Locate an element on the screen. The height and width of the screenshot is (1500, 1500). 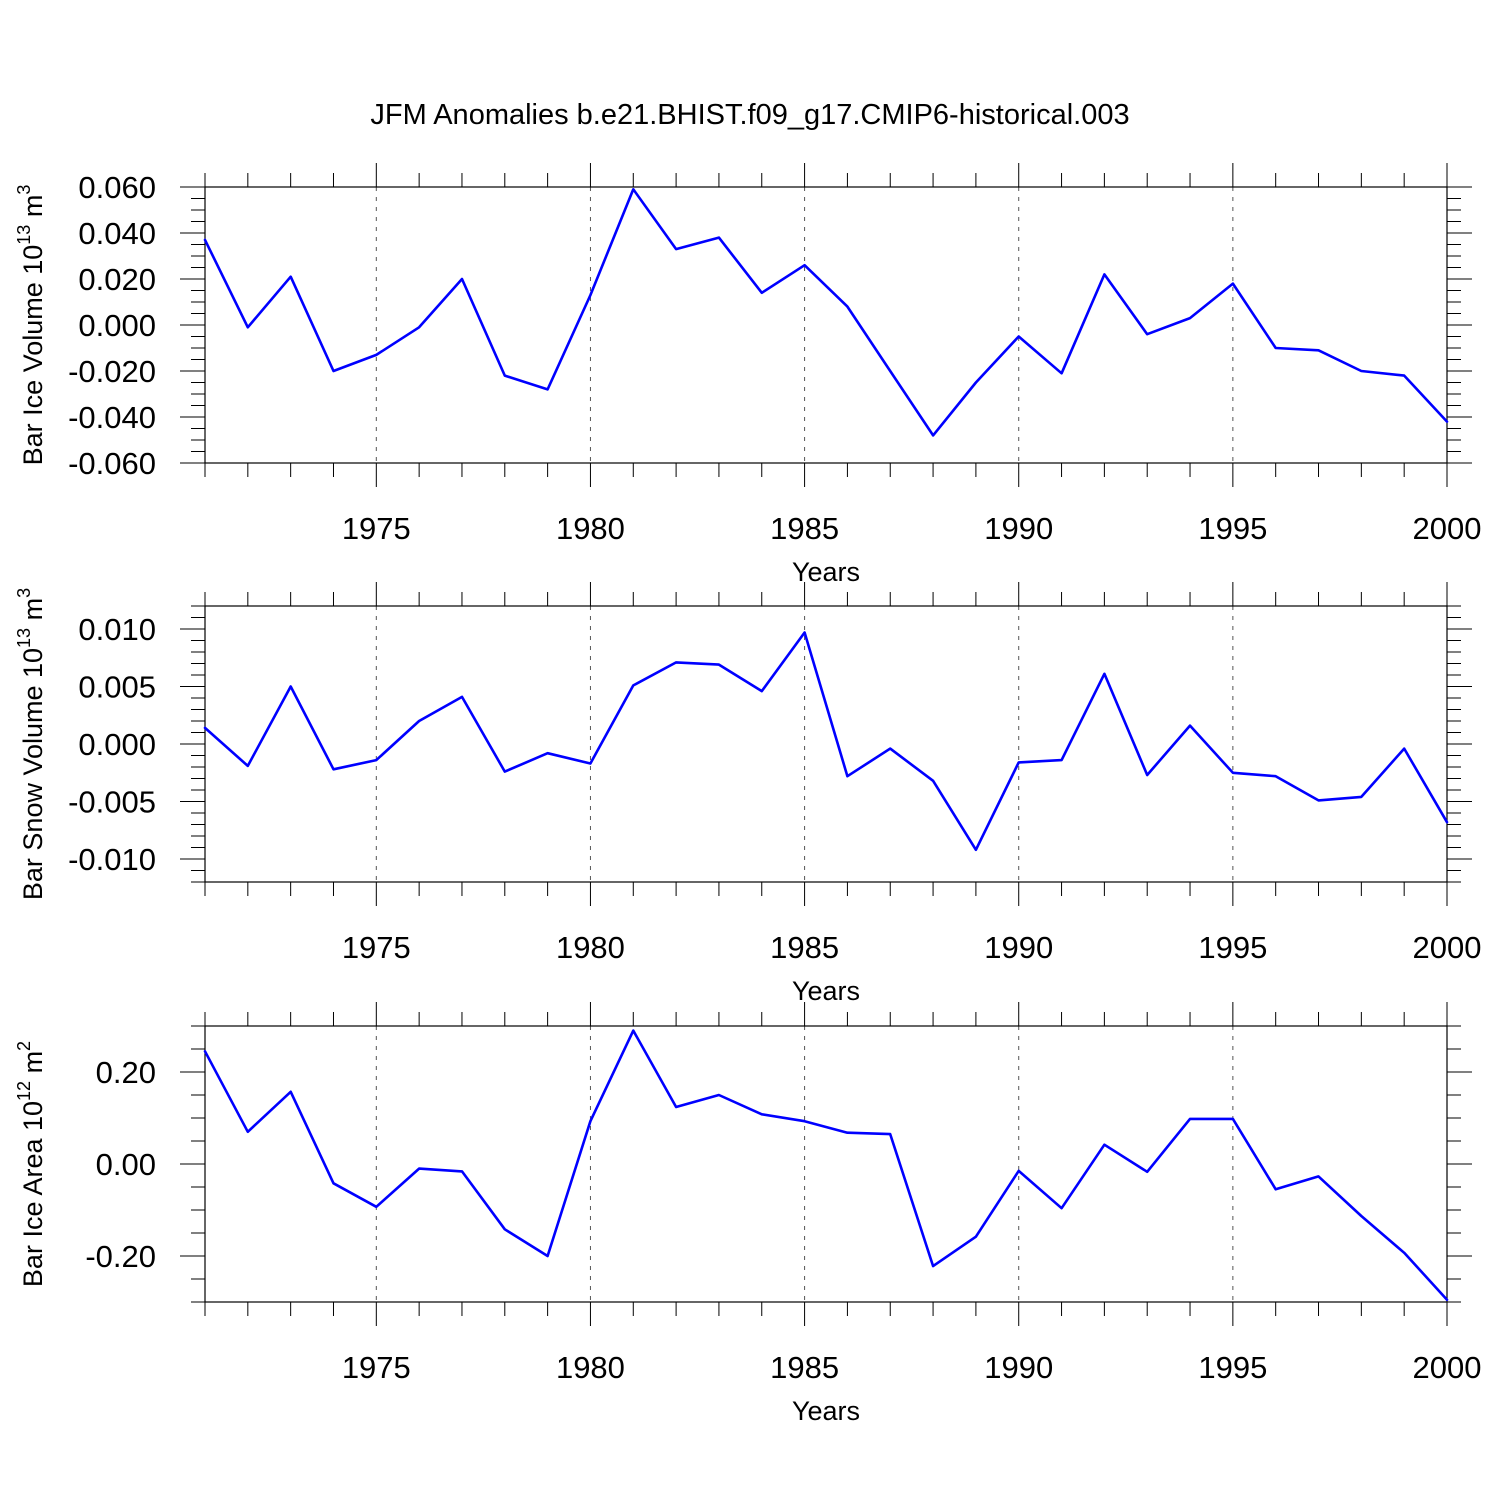
y-tick-label: -0.060 is located at coordinates (112, 463).